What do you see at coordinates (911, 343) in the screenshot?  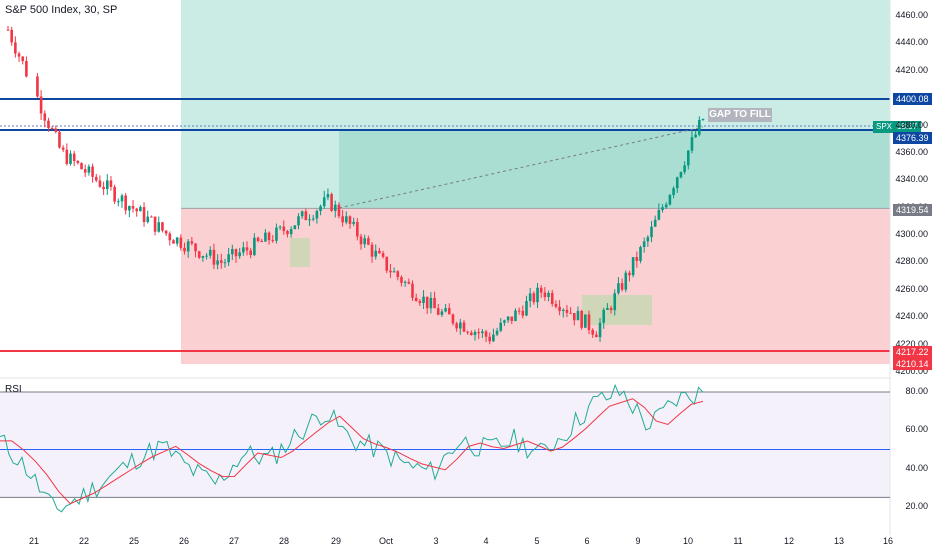 I see `price-tick: 4220.00` at bounding box center [911, 343].